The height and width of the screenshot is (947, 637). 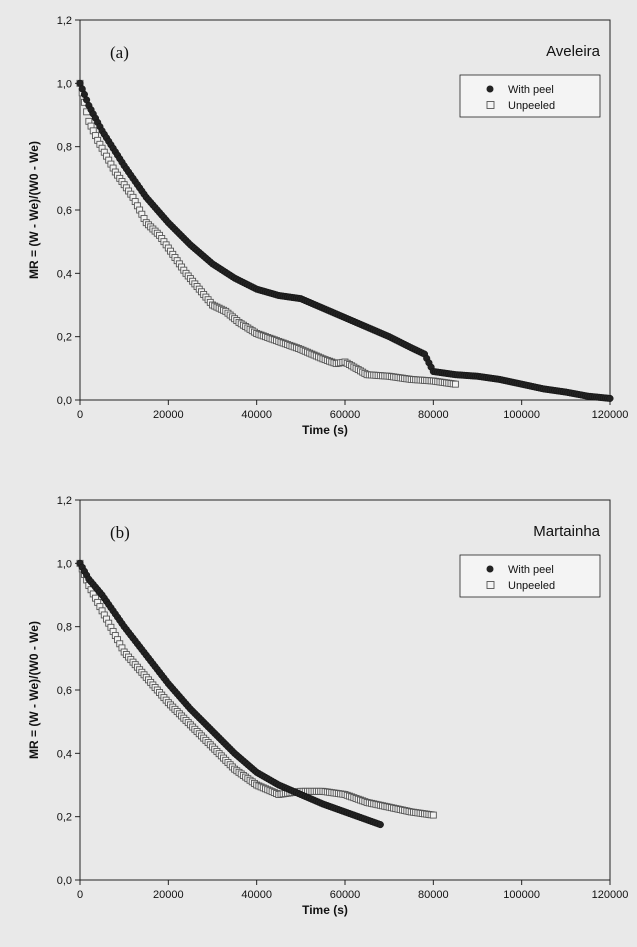 What do you see at coordinates (119, 52) in the screenshot?
I see `panel-label: (a)` at bounding box center [119, 52].